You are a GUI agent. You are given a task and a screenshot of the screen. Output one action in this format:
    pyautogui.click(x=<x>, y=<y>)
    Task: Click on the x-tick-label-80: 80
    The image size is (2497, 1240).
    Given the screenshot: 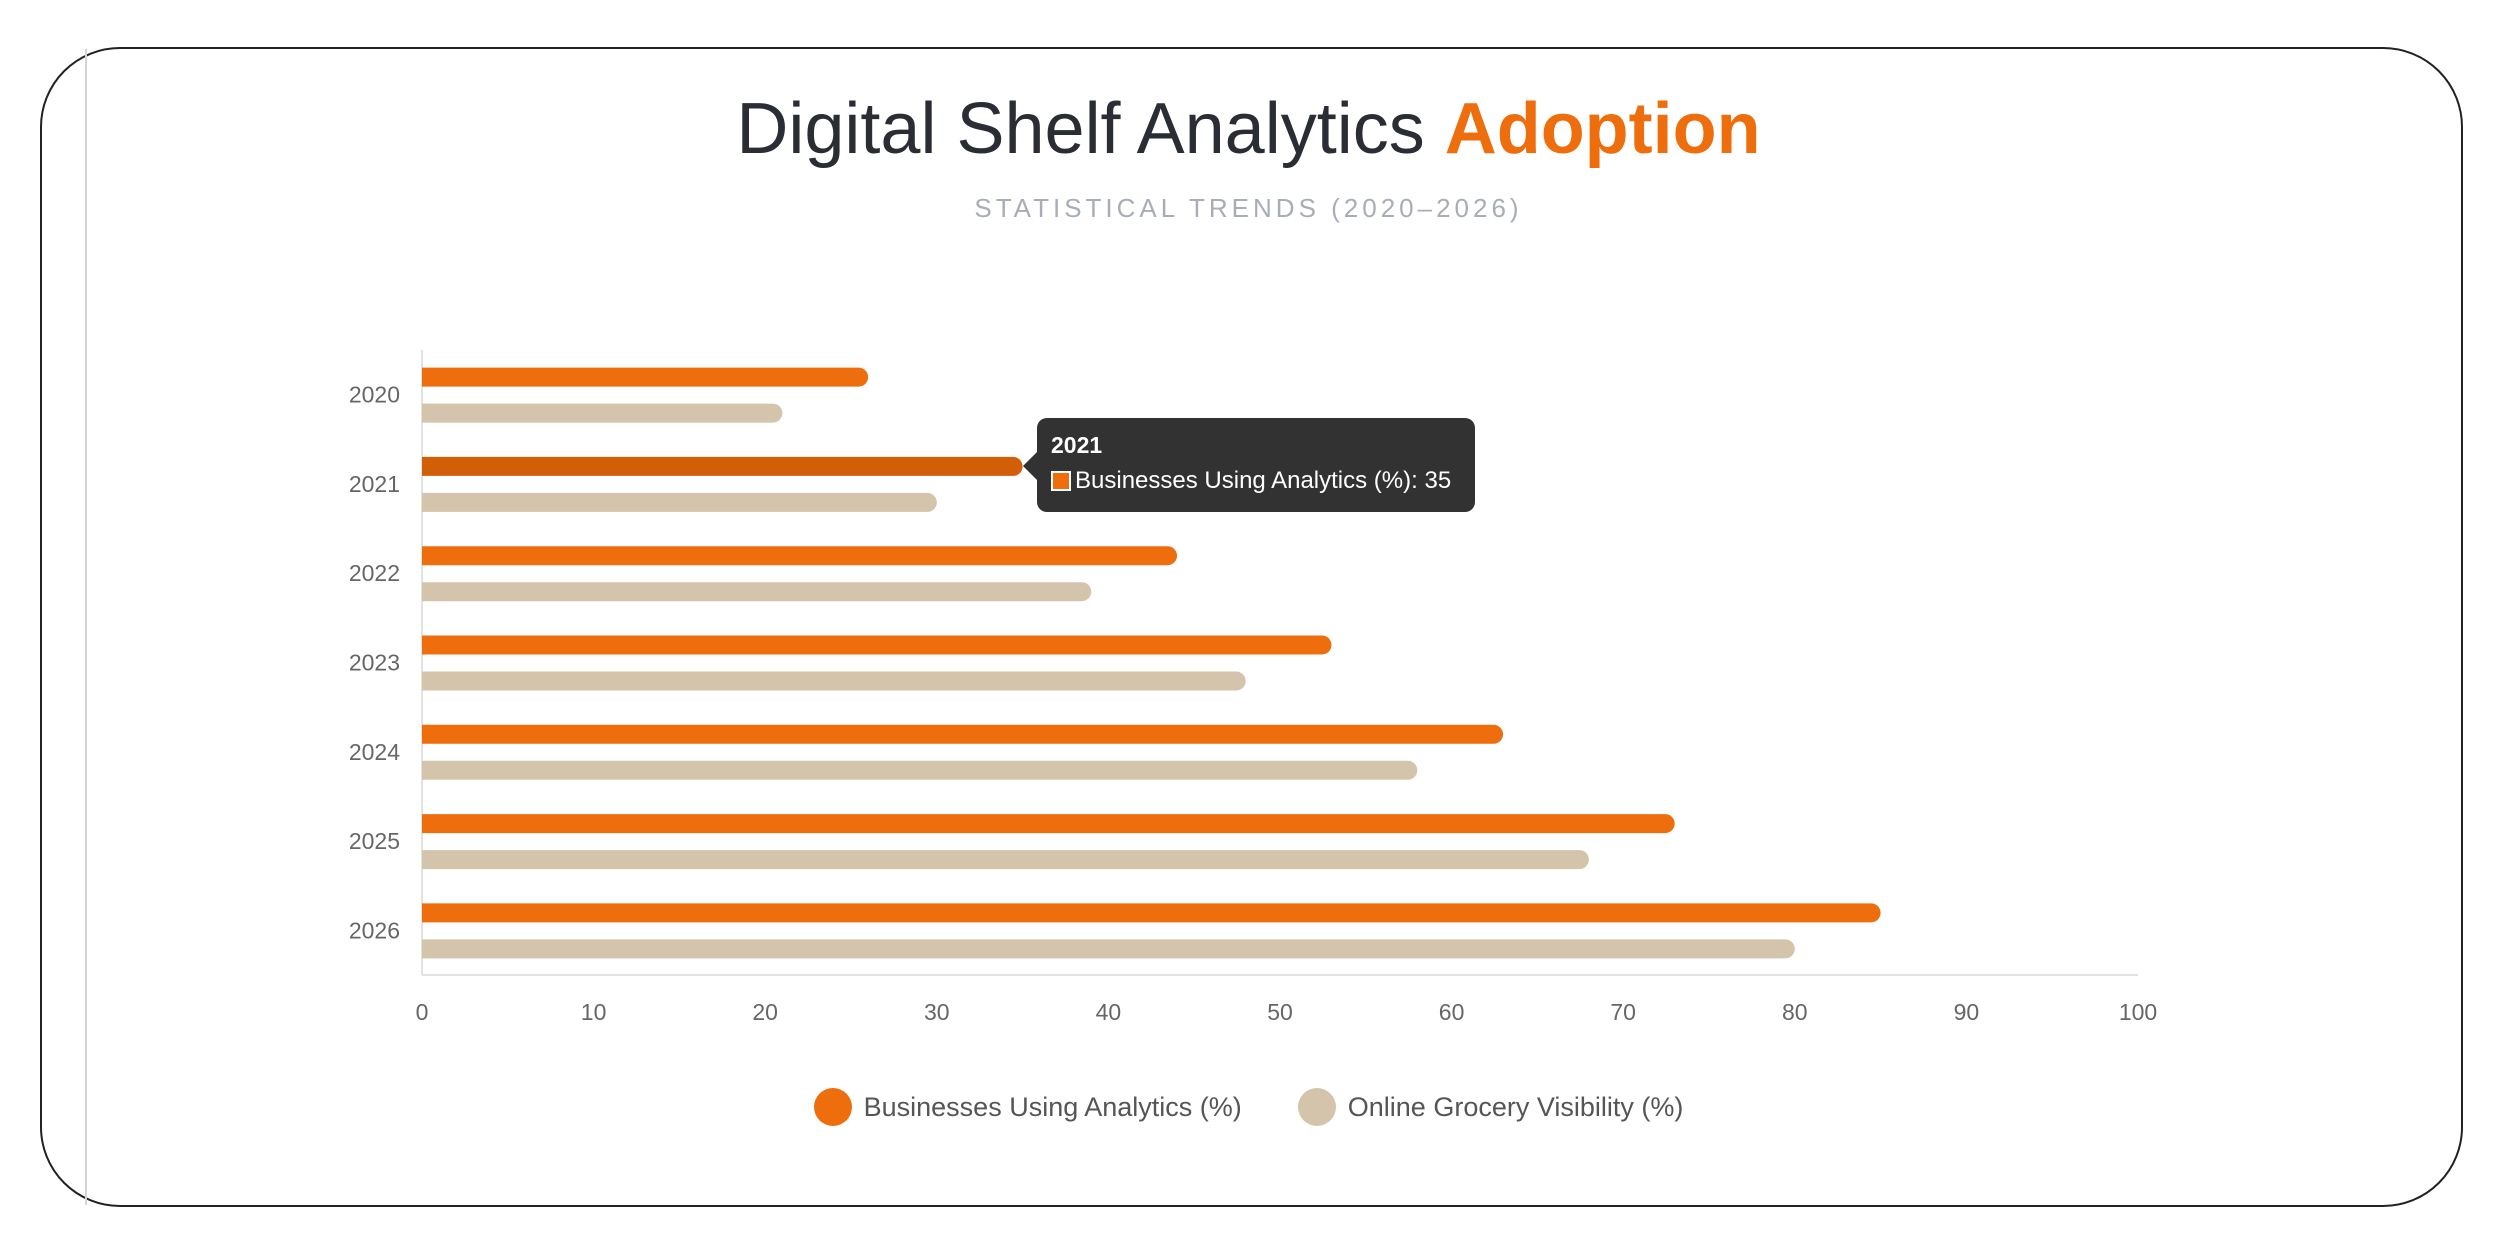 What is the action you would take?
    pyautogui.click(x=1795, y=1012)
    